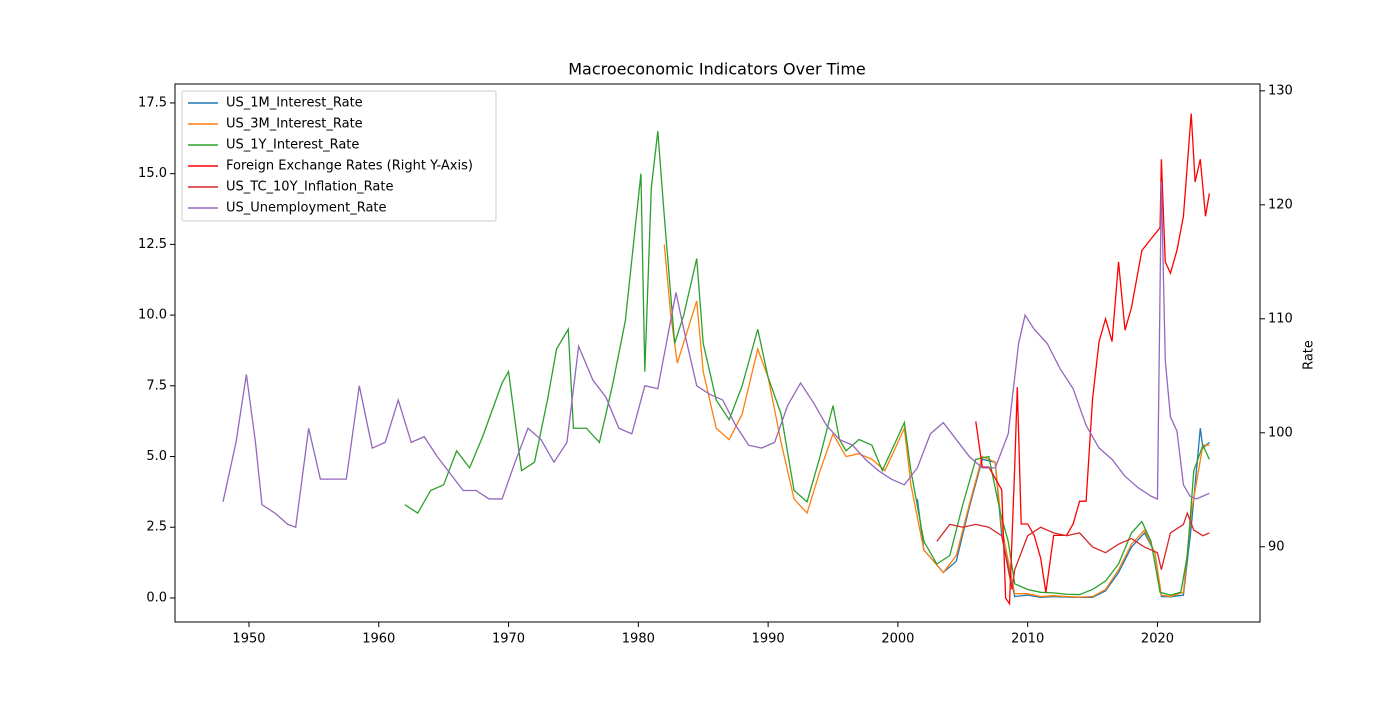 The image size is (1400, 704). I want to click on x-tick-label: 1970, so click(508, 639).